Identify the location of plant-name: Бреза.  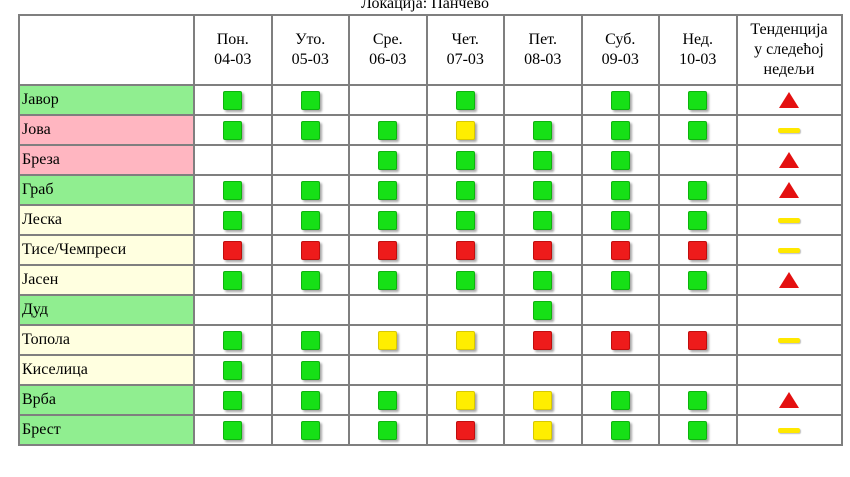
(106, 160).